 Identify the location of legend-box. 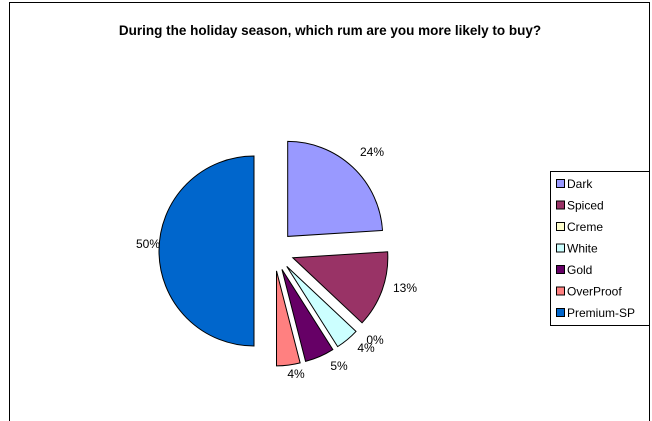
(600, 248).